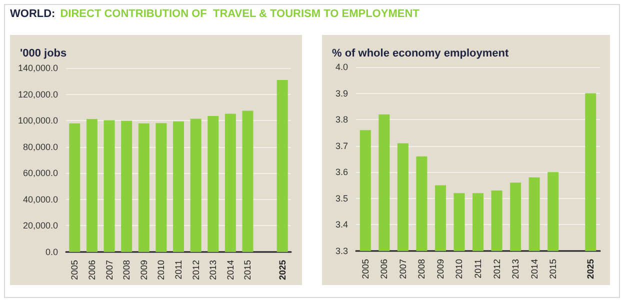 This screenshot has height=304, width=625. Describe the element at coordinates (341, 251) in the screenshot. I see `y-tick-label: 3.3` at that location.